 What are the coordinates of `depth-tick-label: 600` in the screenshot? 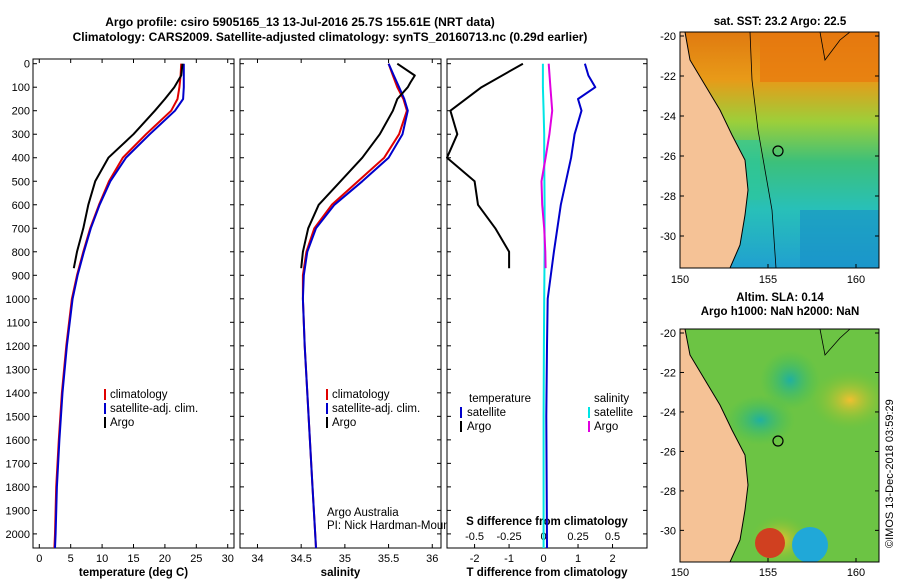 It's located at (21, 206).